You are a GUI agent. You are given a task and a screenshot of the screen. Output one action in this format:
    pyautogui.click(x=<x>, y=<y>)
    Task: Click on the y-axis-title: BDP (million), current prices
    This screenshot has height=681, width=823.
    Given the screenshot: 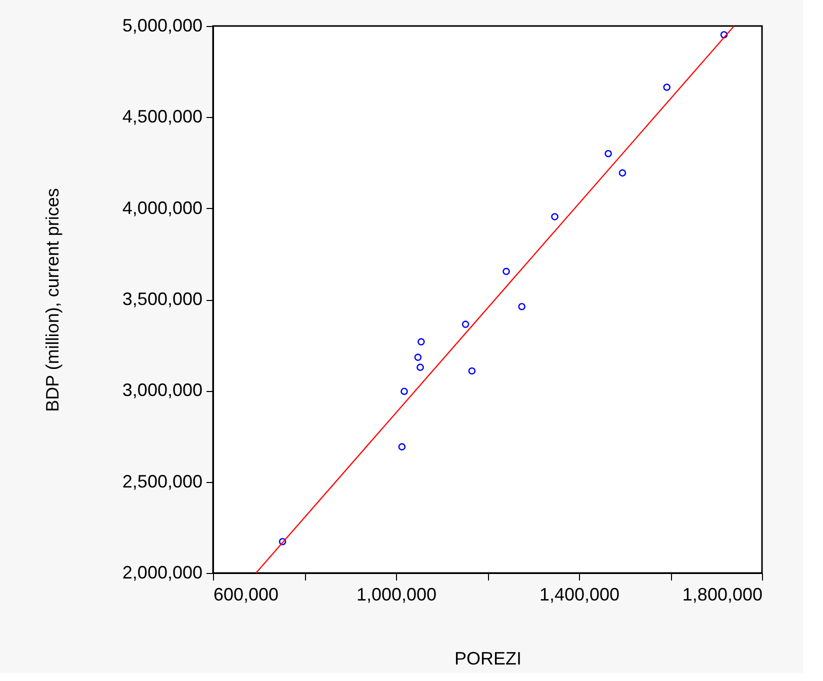 What is the action you would take?
    pyautogui.click(x=52, y=300)
    